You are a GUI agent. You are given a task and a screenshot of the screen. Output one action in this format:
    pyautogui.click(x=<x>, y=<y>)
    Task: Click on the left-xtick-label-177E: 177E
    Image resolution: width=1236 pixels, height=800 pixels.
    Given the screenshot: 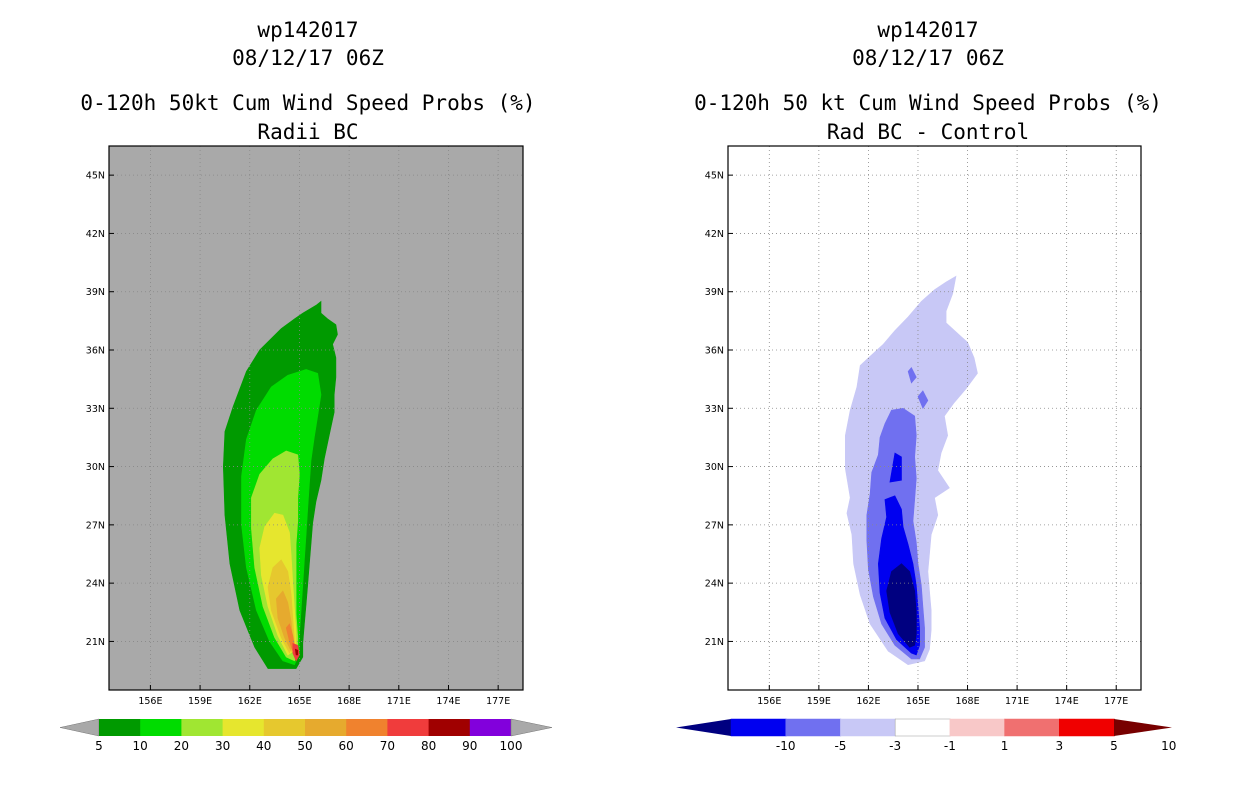 What is the action you would take?
    pyautogui.click(x=498, y=701)
    